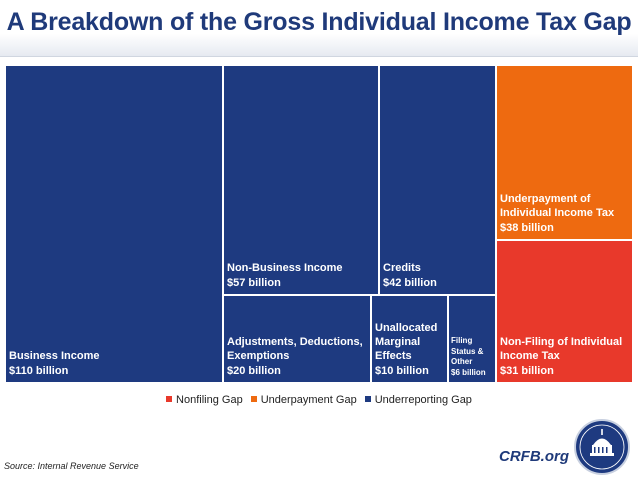  What do you see at coordinates (398, 342) in the screenshot?
I see `tile-label-line: Marginal` at bounding box center [398, 342].